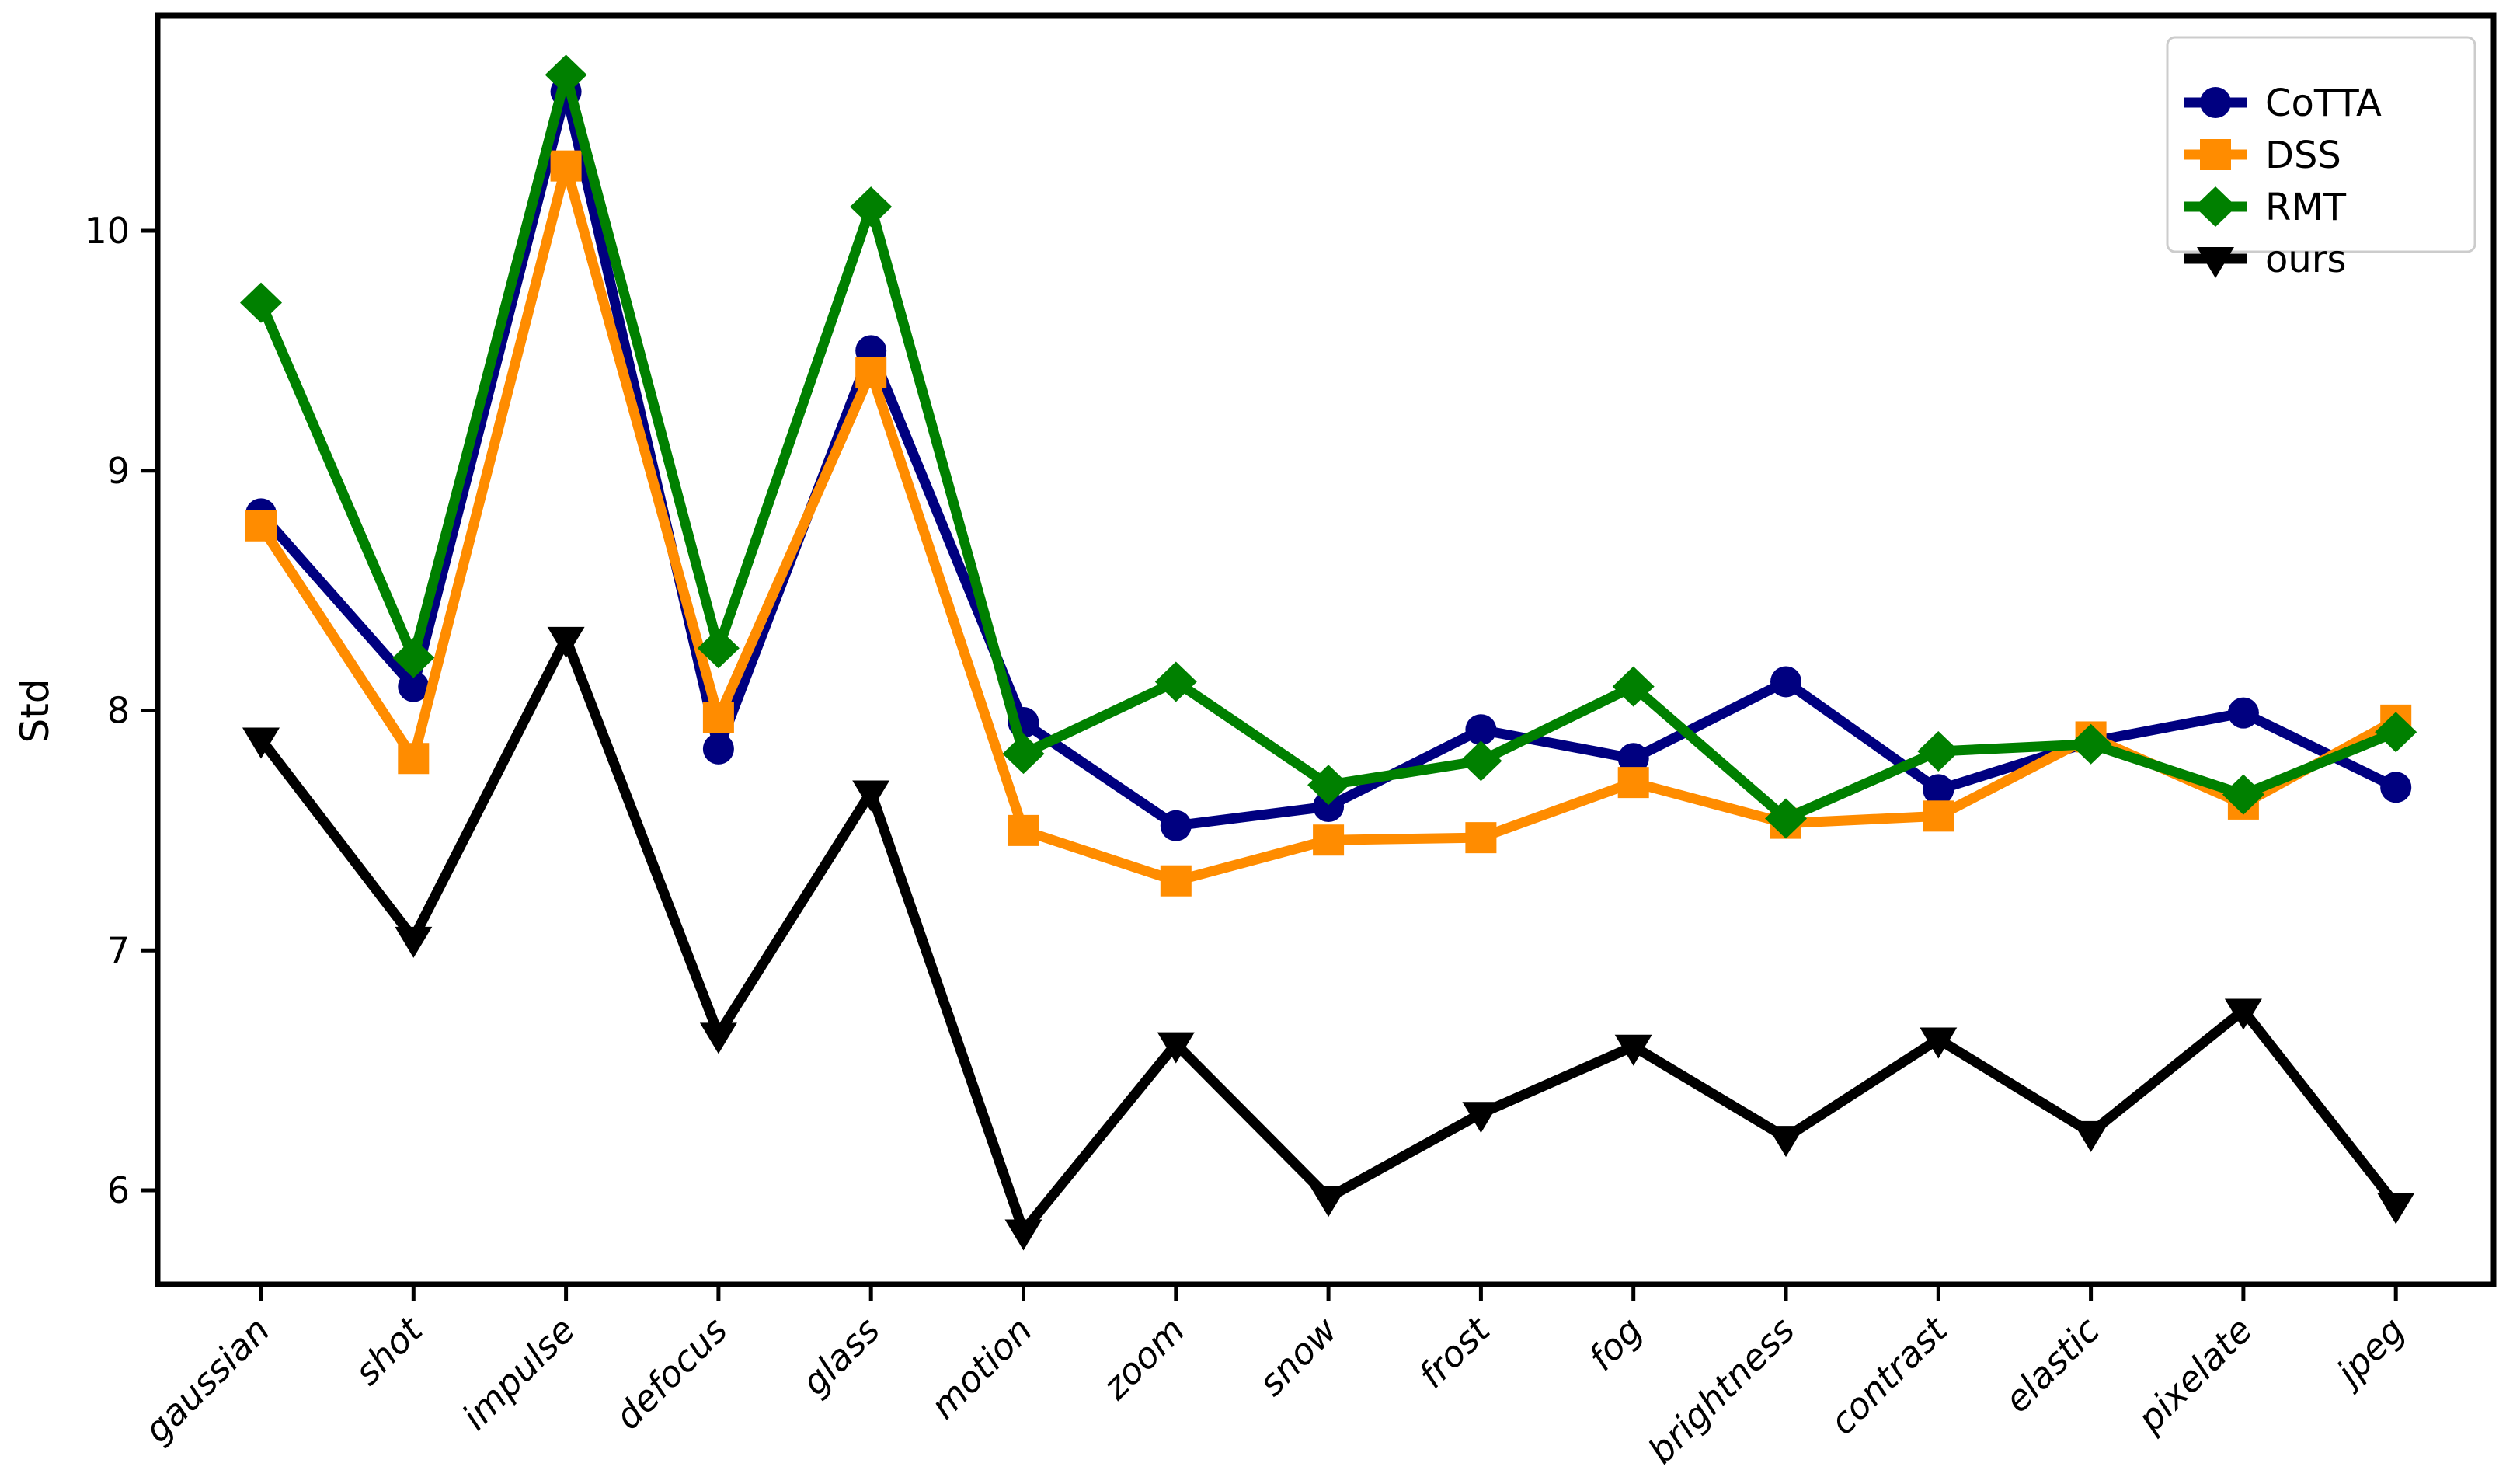 The height and width of the screenshot is (1484, 2520). Describe the element at coordinates (1889, 1375) in the screenshot. I see `x-tick-label: contrast` at that location.